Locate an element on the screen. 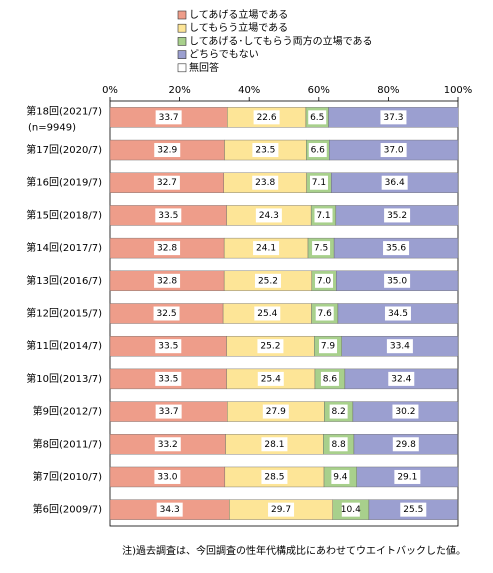 Image resolution: width=493 pixels, height=573 pixels. x-tick-label: 80% is located at coordinates (388, 90).